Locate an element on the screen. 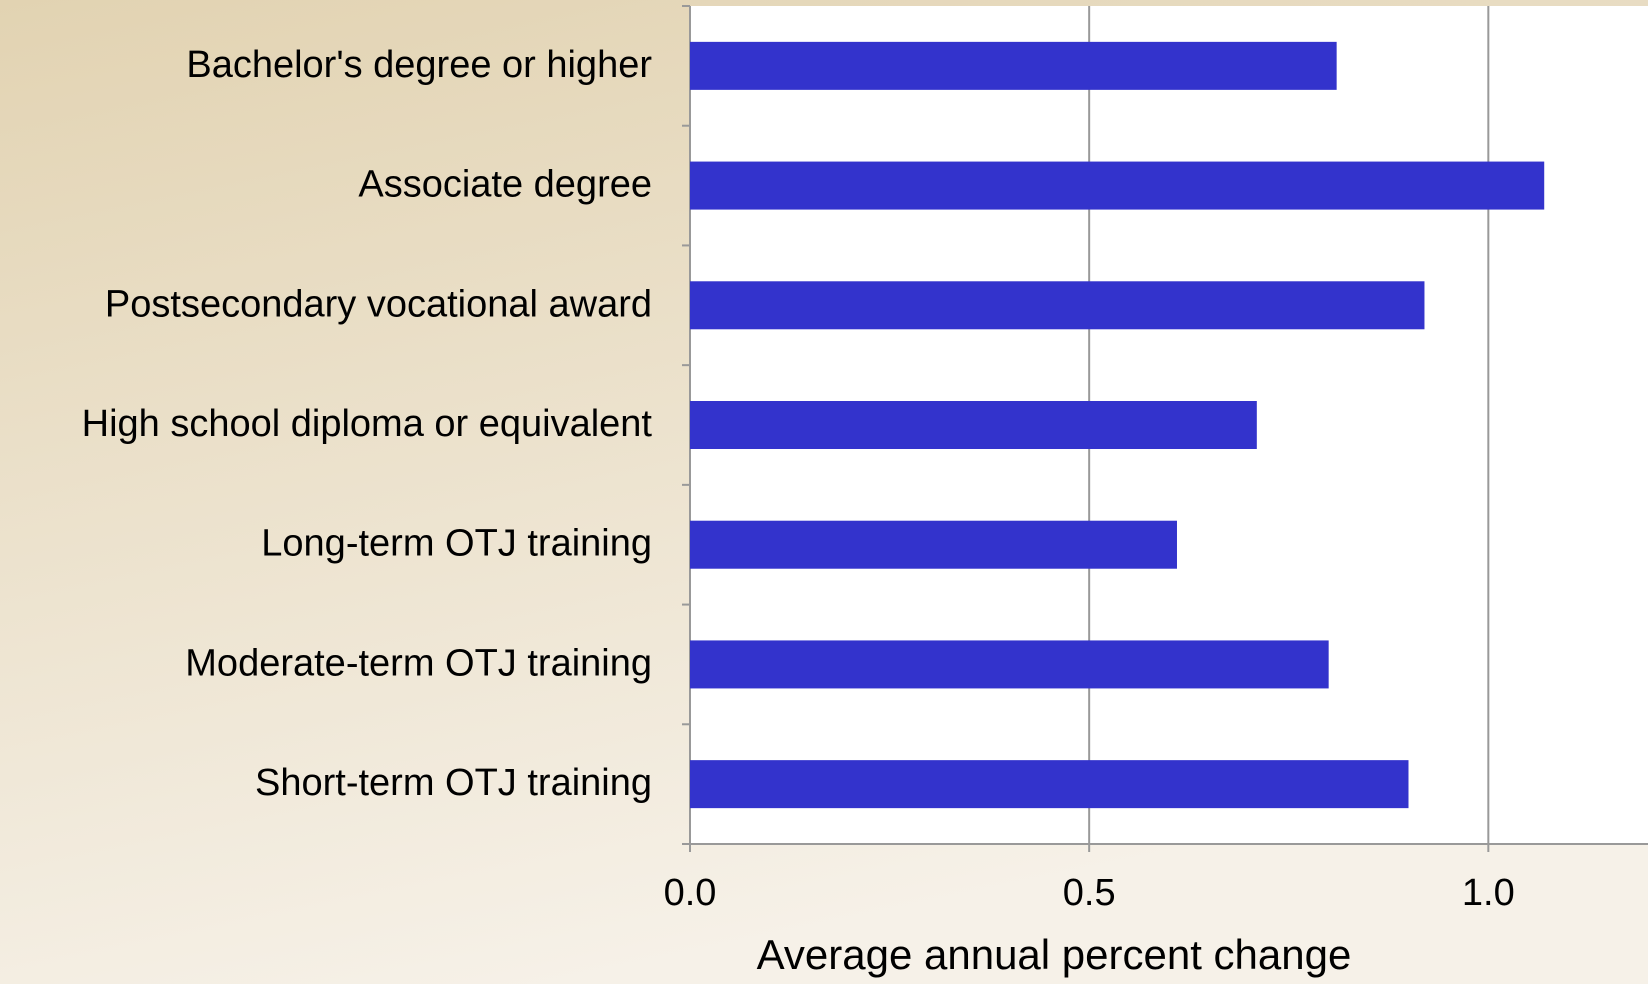  x-tick-label: 0.0 is located at coordinates (690, 893).